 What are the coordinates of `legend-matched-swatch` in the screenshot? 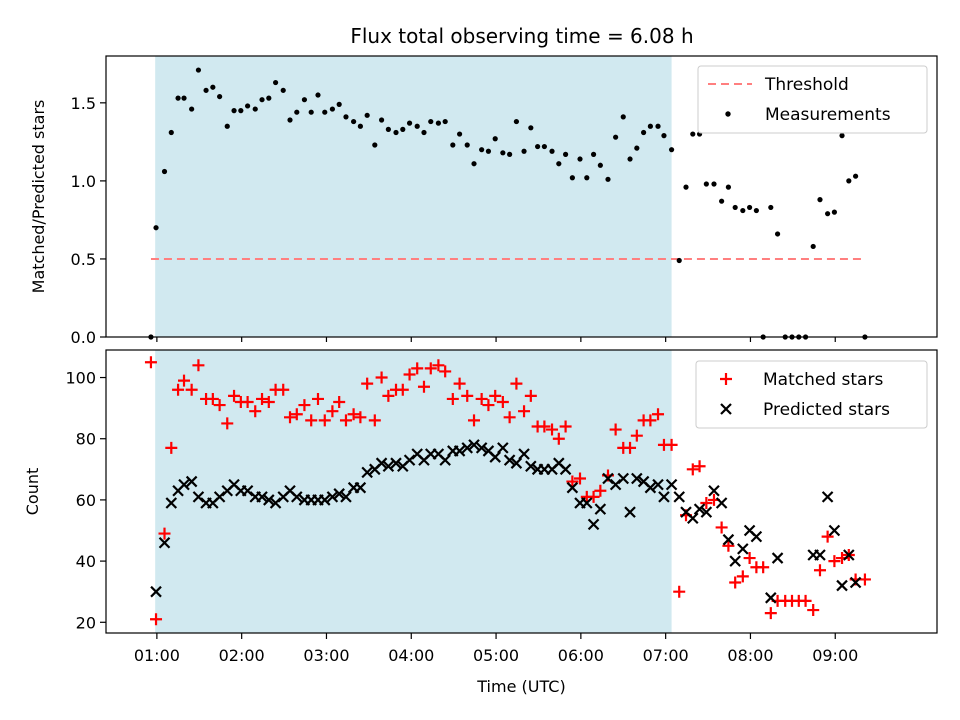 It's located at (726, 379).